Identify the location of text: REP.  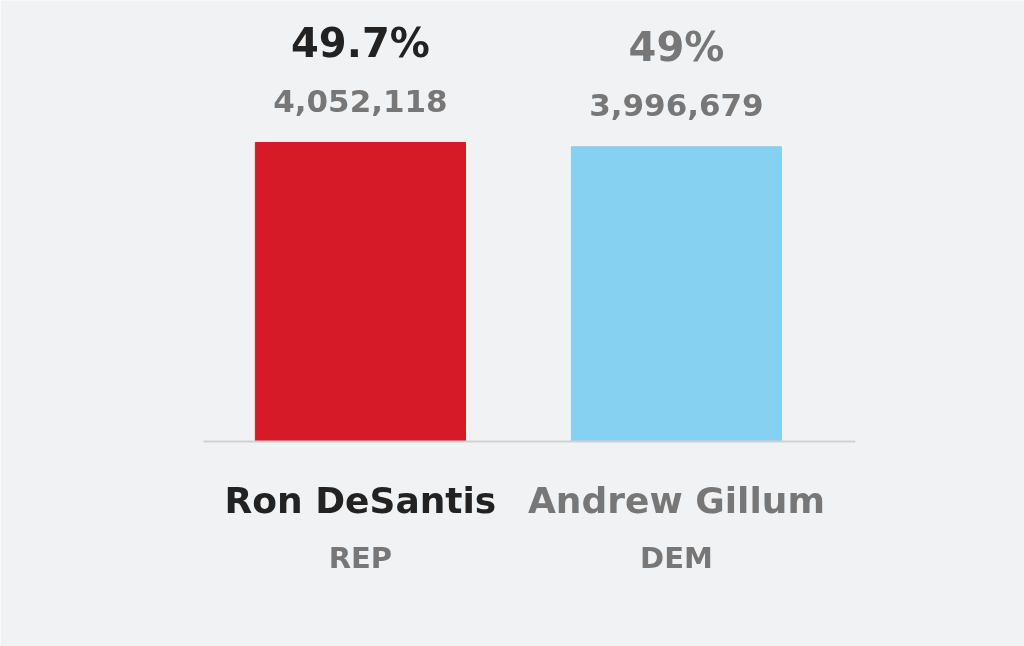
(360, 558).